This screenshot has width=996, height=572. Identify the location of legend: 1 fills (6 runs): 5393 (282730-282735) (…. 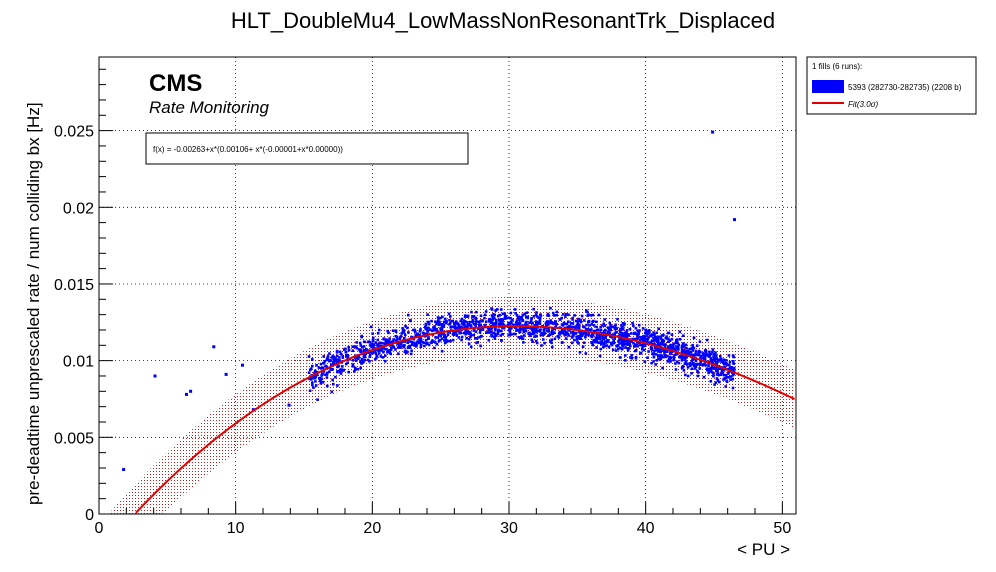
(891, 85).